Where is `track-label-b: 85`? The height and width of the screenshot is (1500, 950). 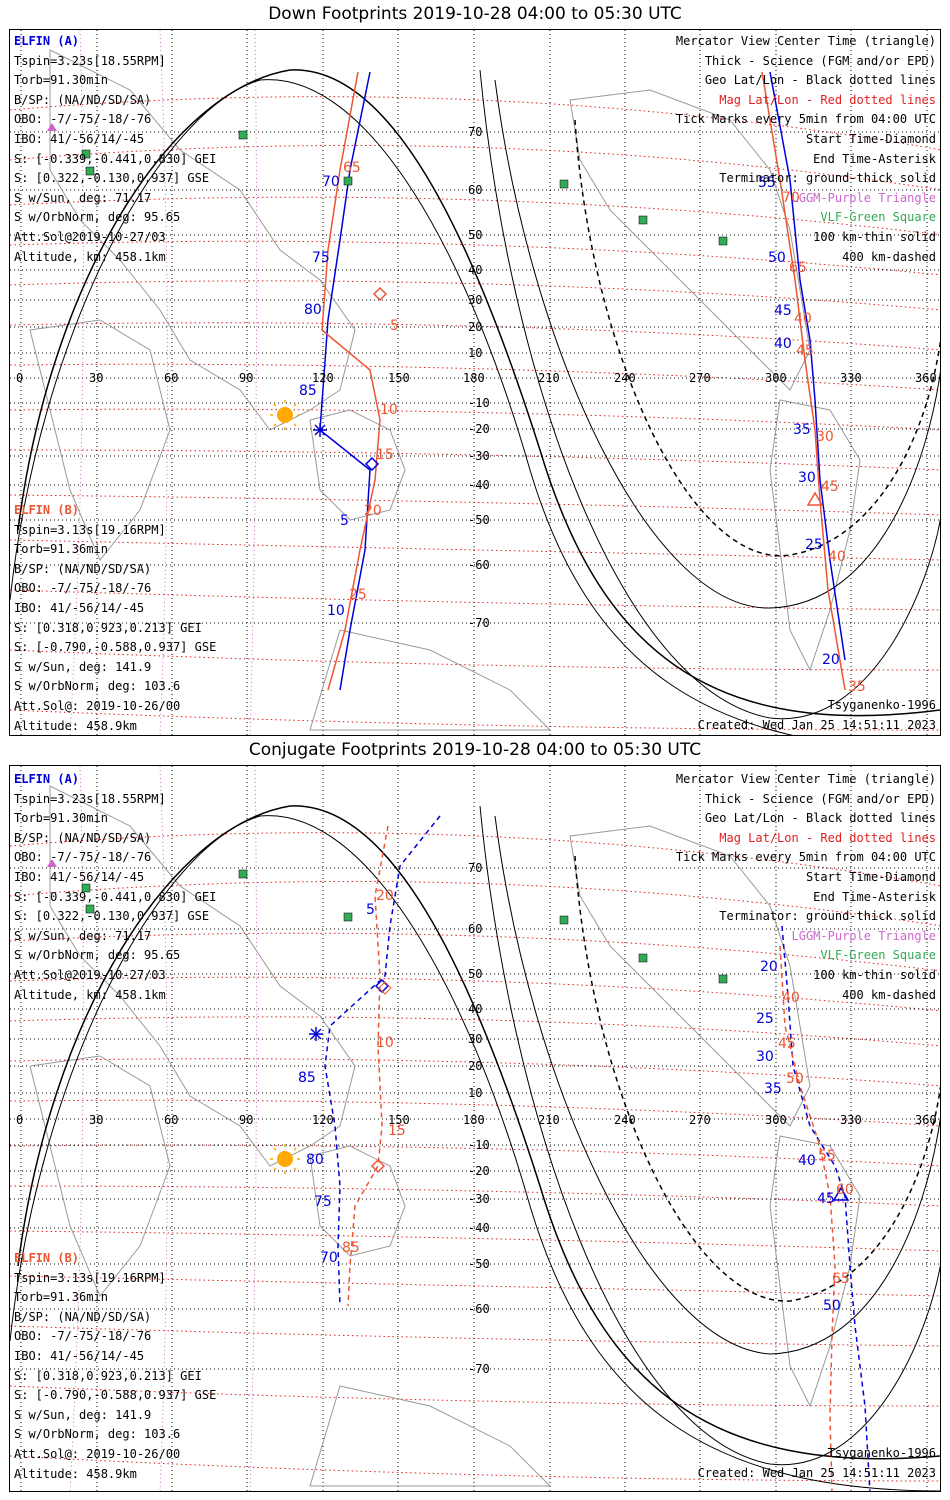 track-label-b: 85 is located at coordinates (351, 1248).